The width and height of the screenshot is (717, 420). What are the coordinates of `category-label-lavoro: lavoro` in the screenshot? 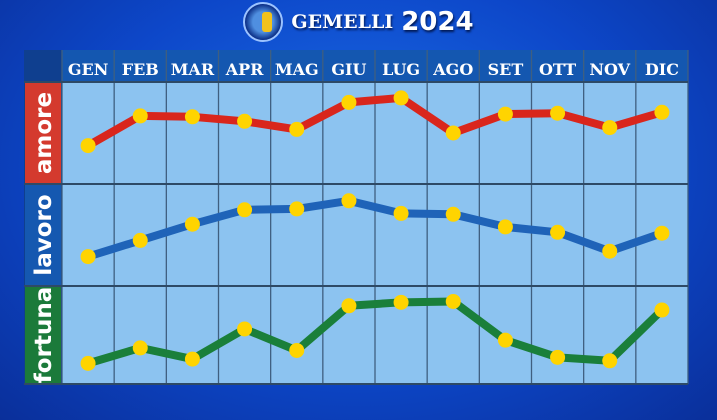 It's located at (44, 234).